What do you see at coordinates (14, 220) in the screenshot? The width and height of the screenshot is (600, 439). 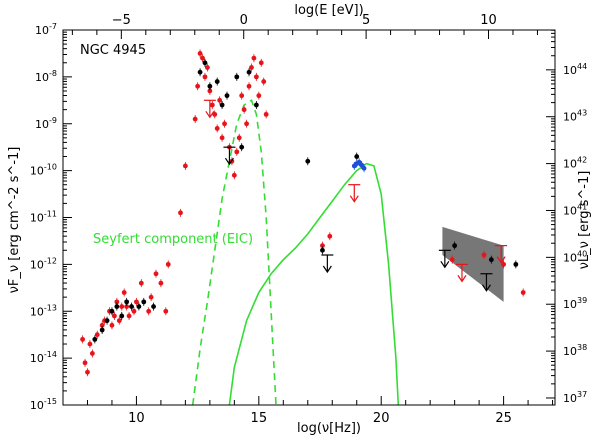 I see `y-axis-left-title: νF_ν [erg cm^-2 s^-1]` at bounding box center [14, 220].